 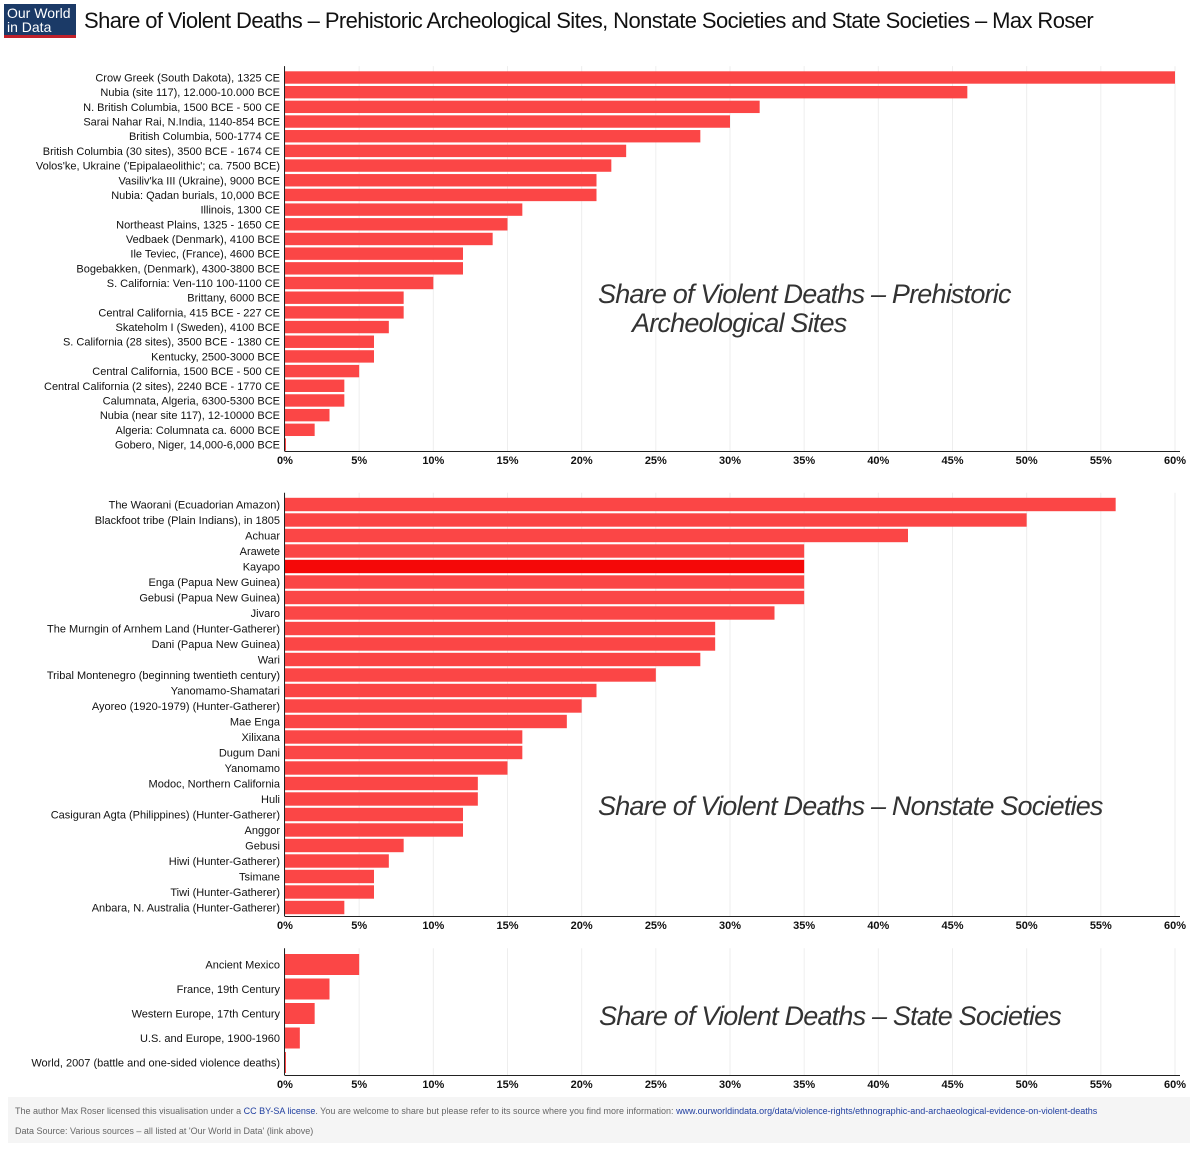 I want to click on our-world-in-data-logo: Our World in Data, so click(x=40, y=21).